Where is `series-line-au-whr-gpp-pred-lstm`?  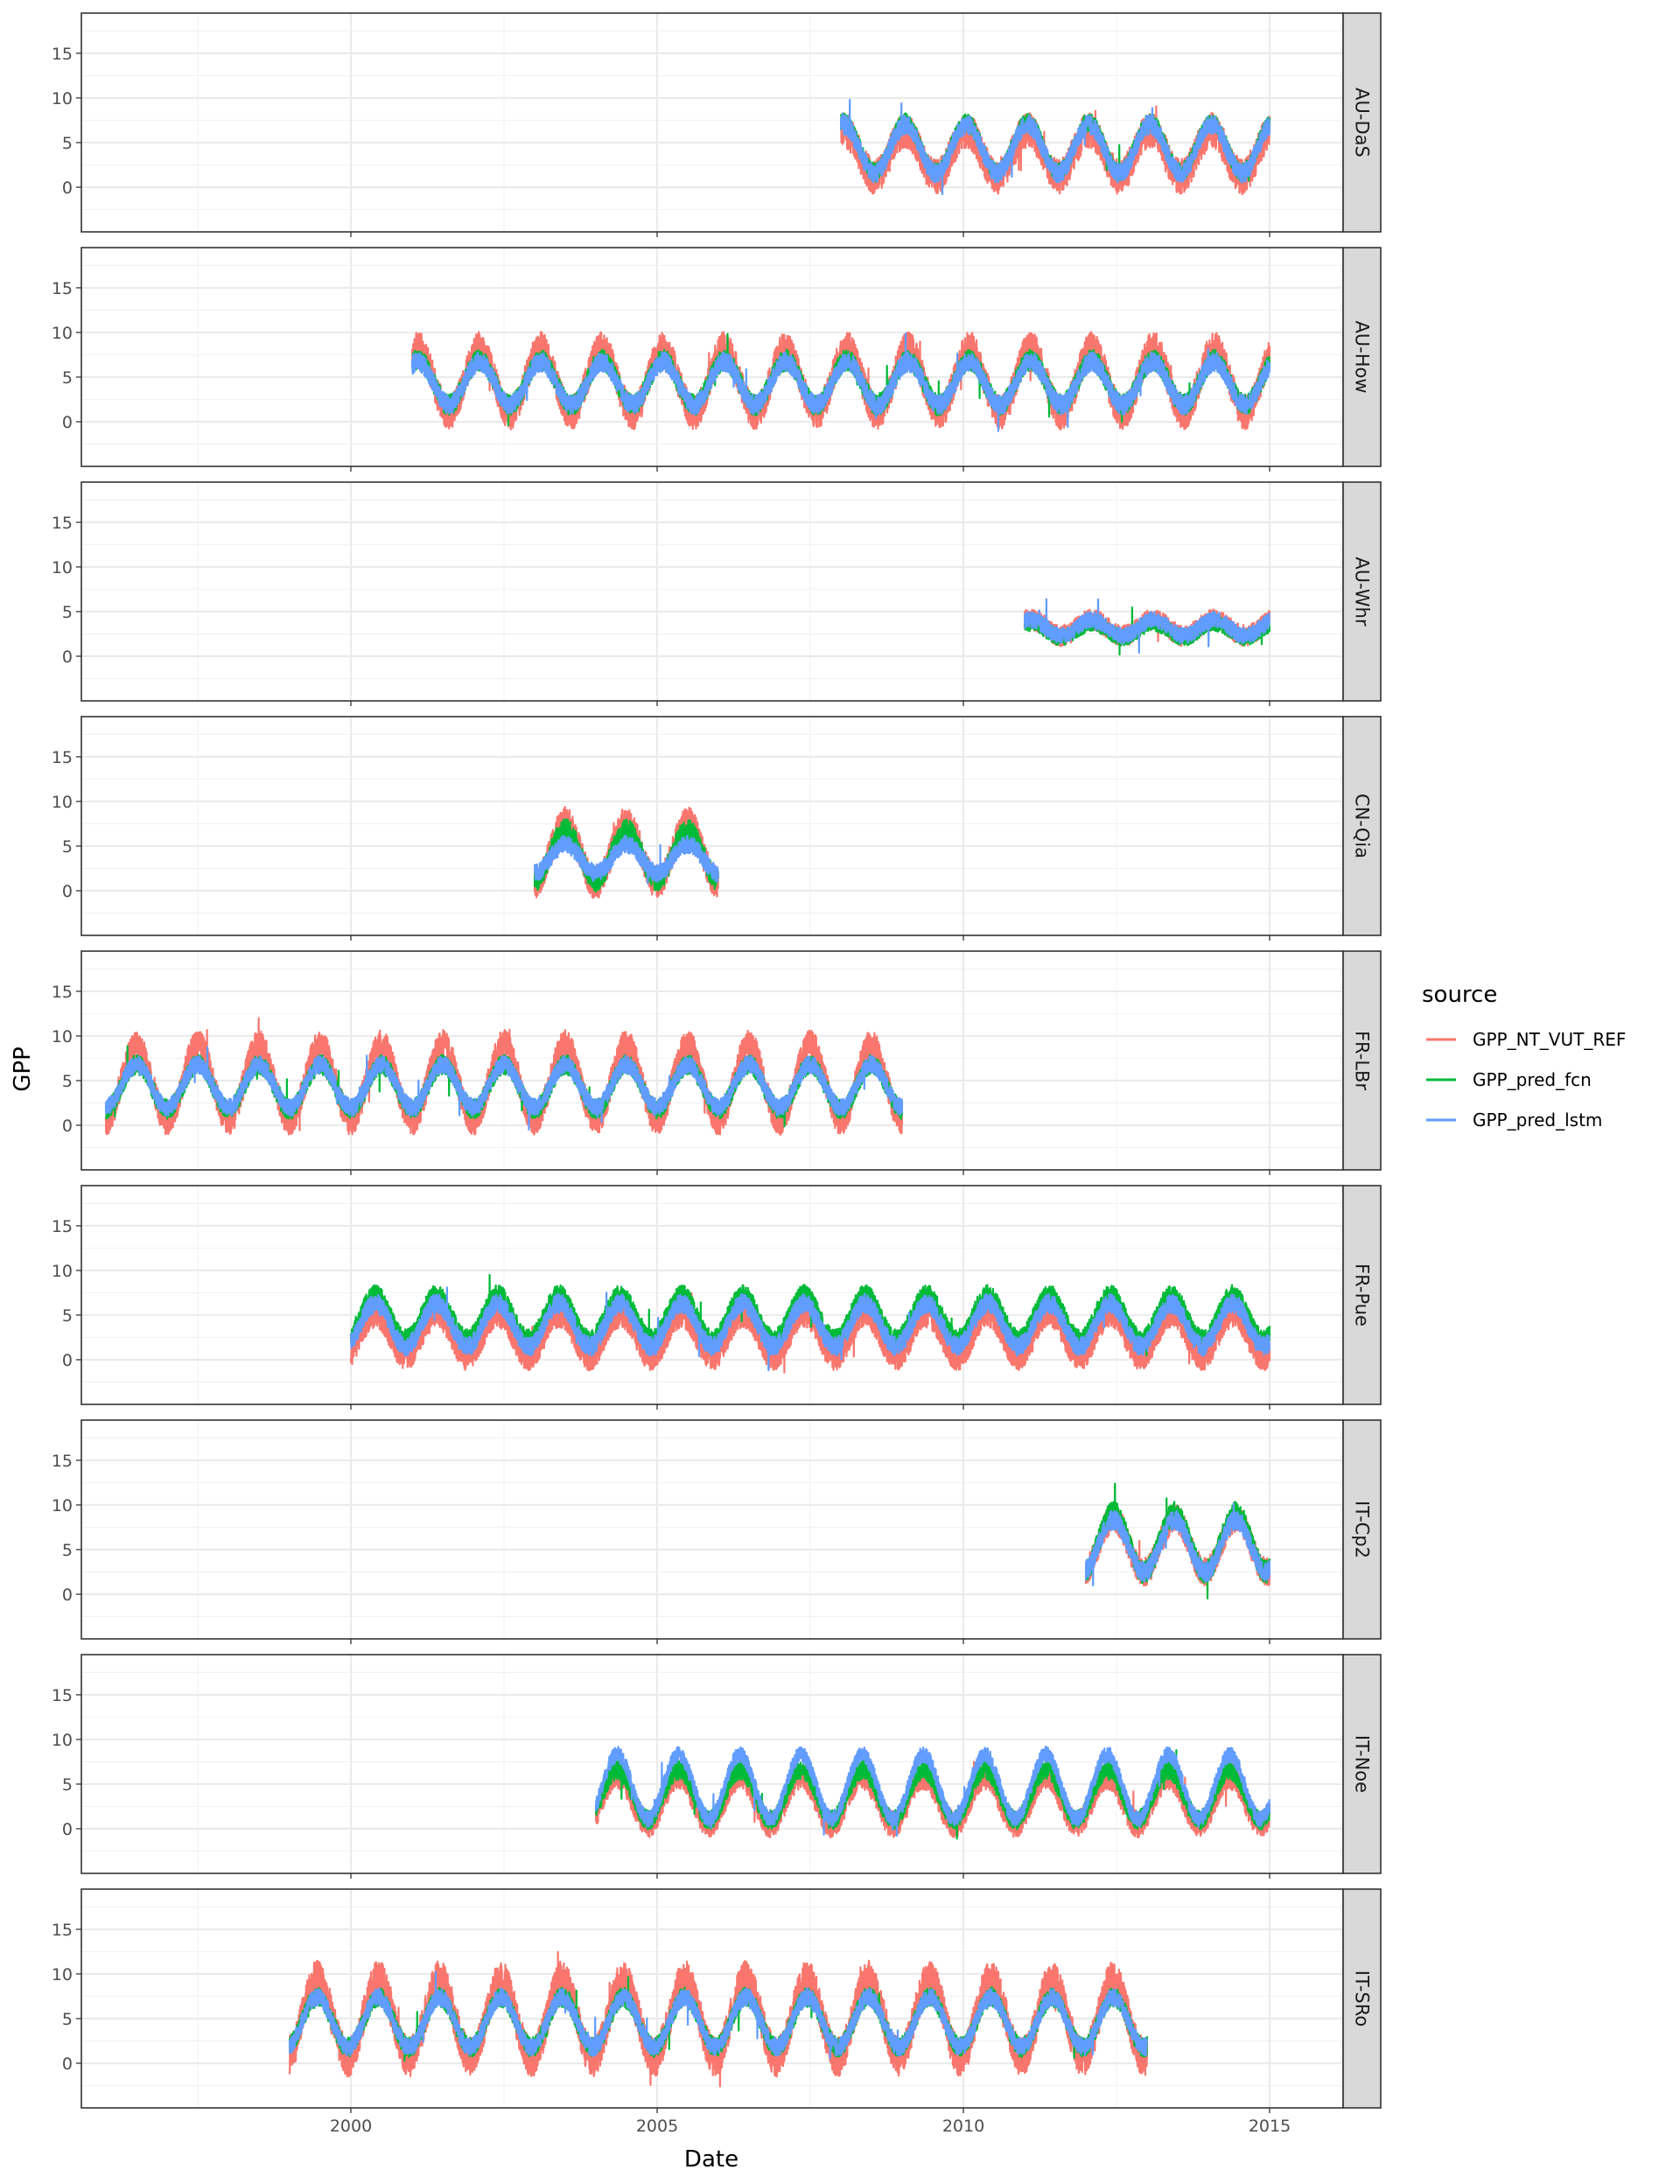 series-line-au-whr-gpp-pred-lstm is located at coordinates (1147, 626).